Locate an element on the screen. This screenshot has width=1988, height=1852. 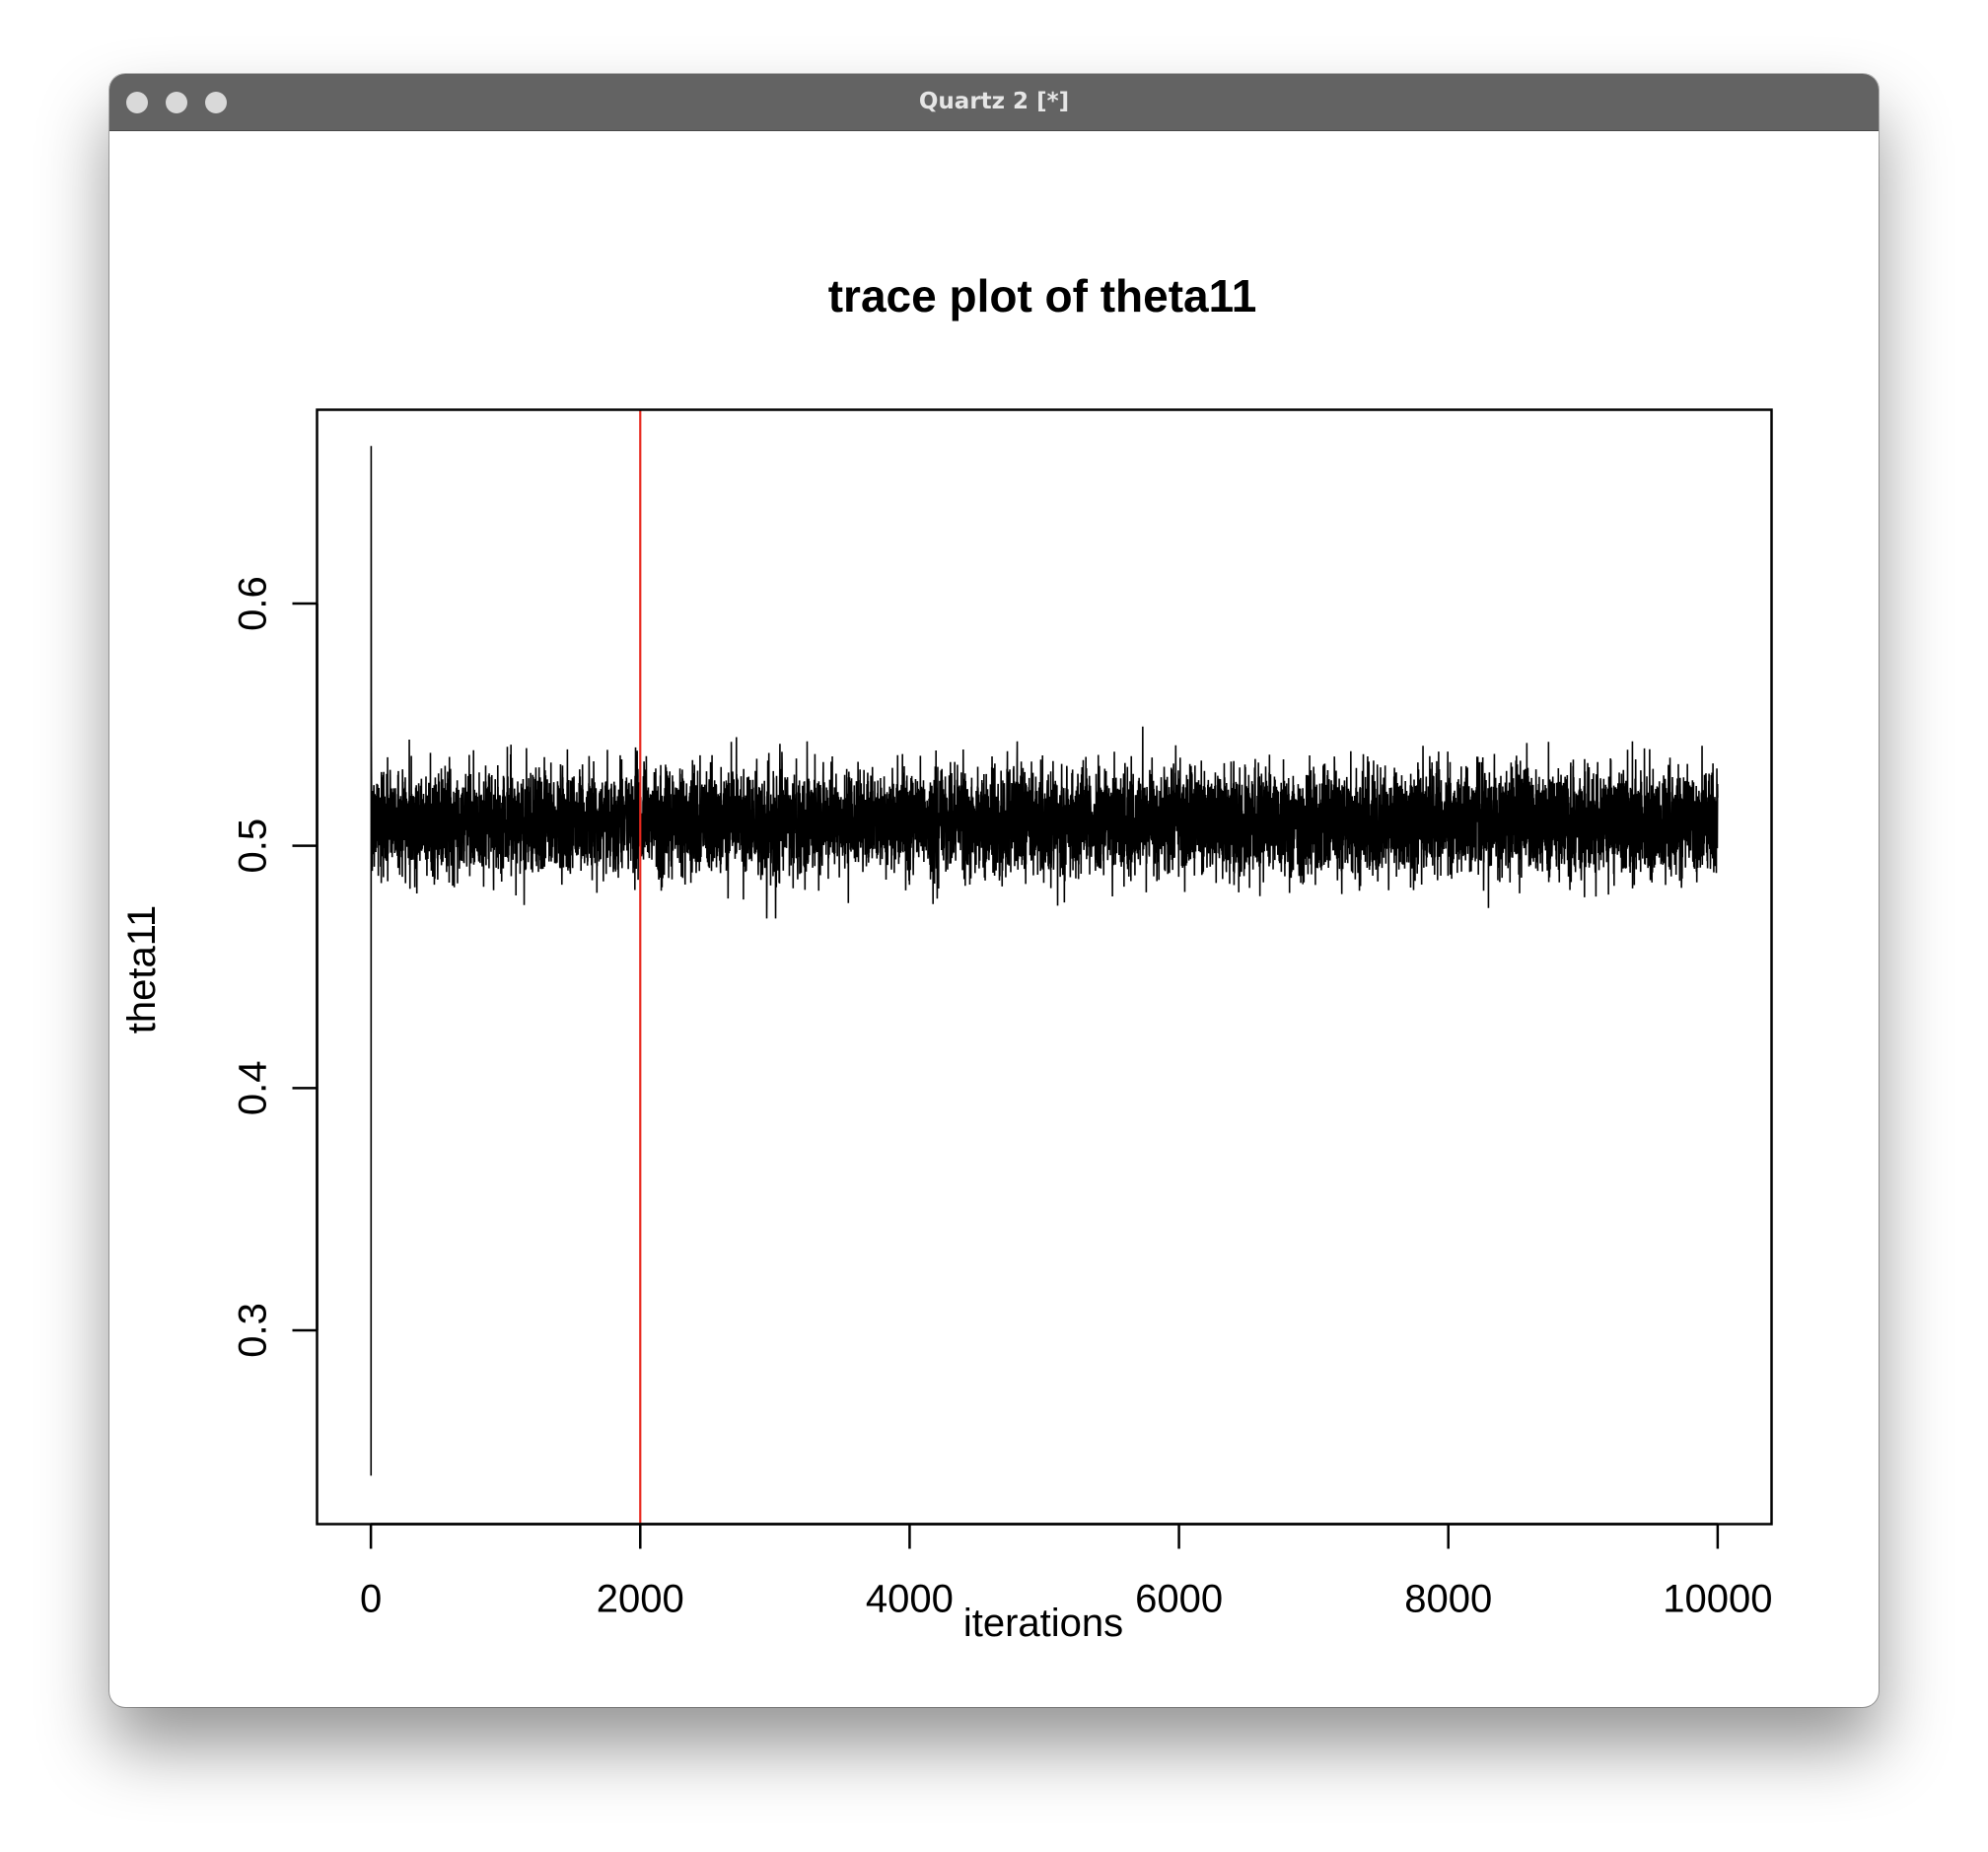
zoom-window-button is located at coordinates (216, 102).